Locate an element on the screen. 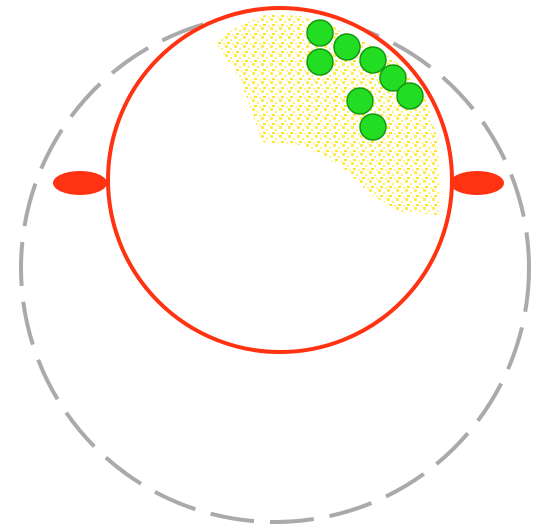 Image resolution: width=540 pixels, height=531 pixels. green-dots is located at coordinates (365, 80).